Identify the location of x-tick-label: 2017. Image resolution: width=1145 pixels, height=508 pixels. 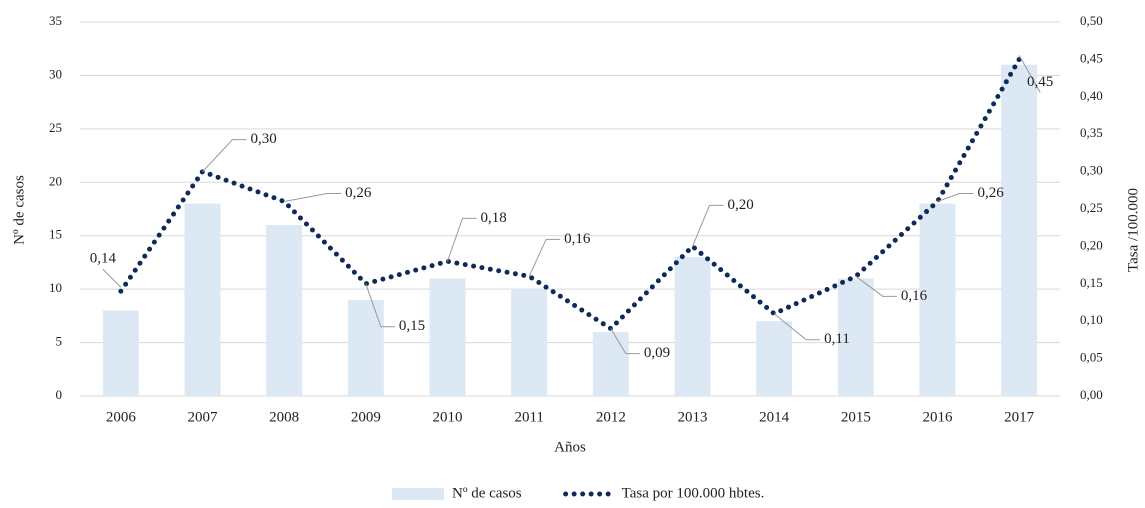
(1019, 417).